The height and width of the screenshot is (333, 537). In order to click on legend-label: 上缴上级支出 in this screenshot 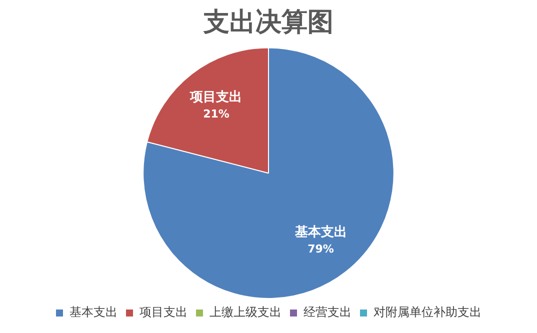, I will do `click(246, 312)`.